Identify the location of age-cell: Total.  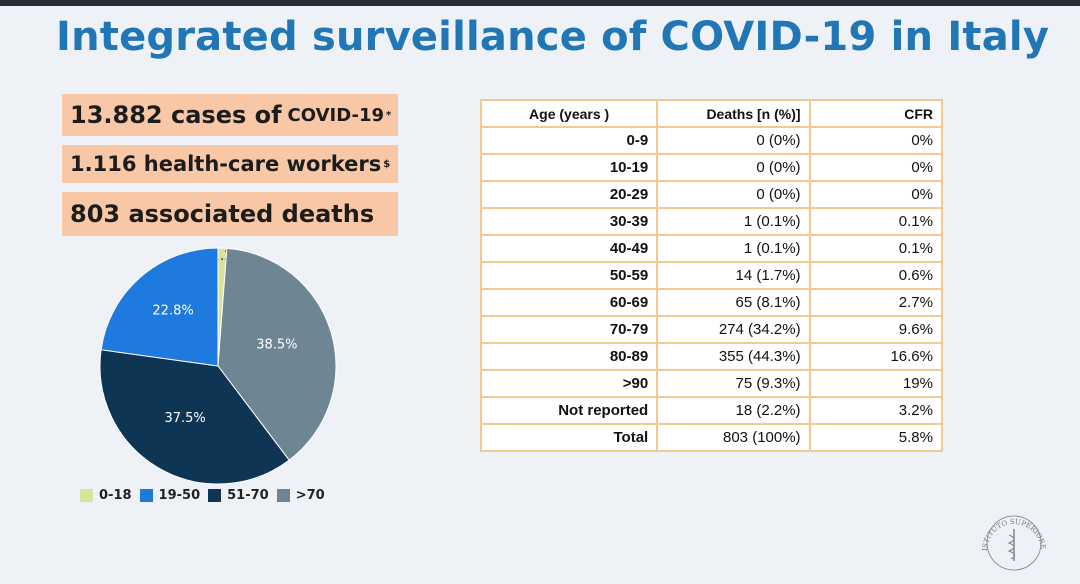
(569, 437).